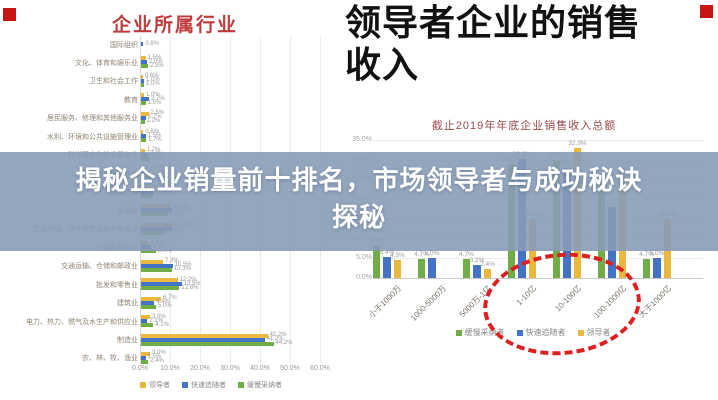 The image size is (718, 400). Describe the element at coordinates (158, 98) in the screenshot. I see `bar-value-label: 2.7%` at that location.